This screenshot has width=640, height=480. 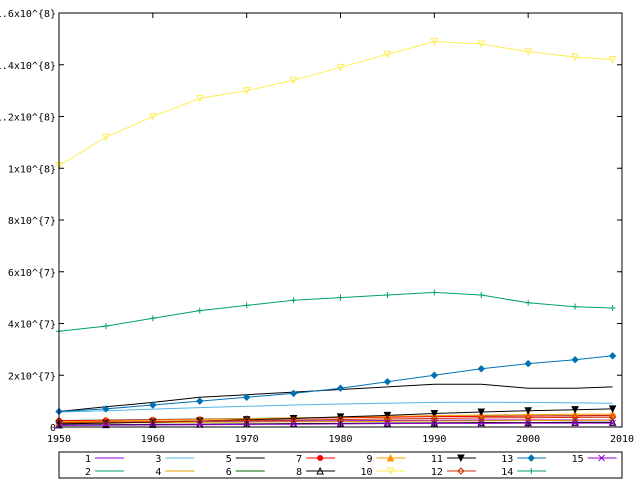 I want to click on legend-item-1: 1, so click(x=104, y=459).